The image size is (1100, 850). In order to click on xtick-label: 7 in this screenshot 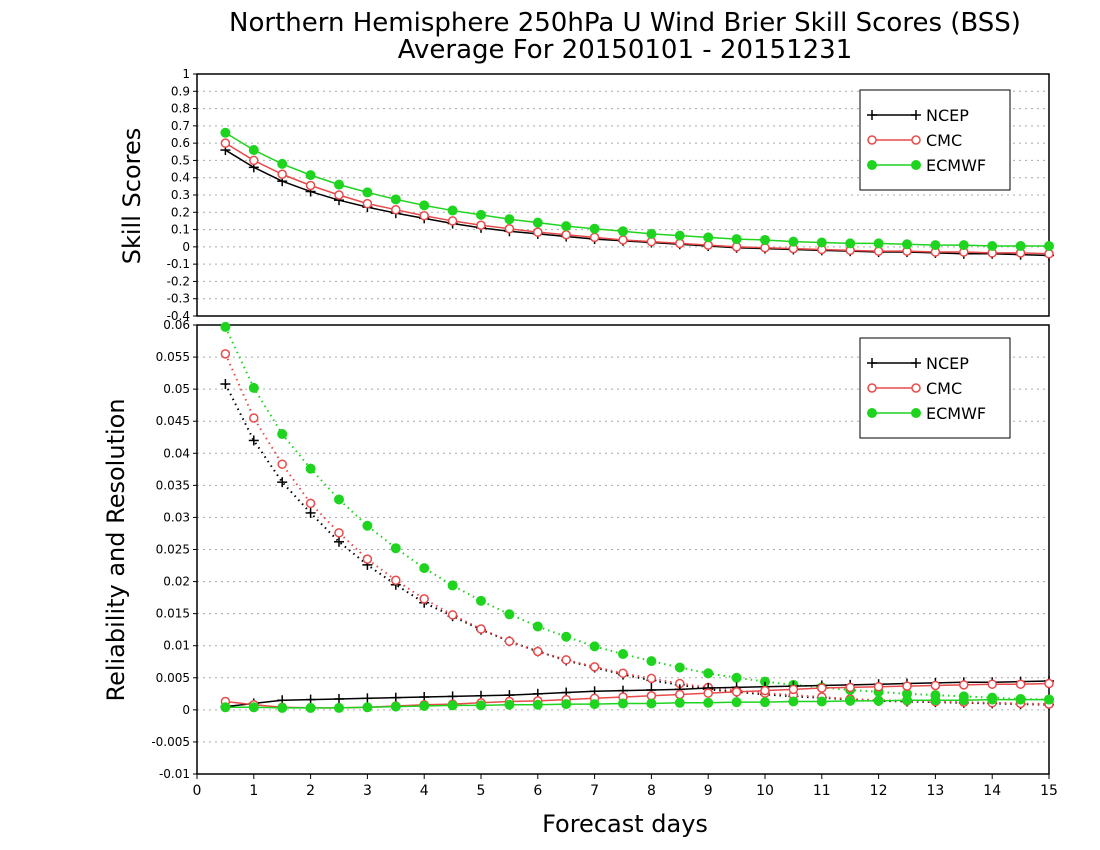, I will do `click(594, 791)`.